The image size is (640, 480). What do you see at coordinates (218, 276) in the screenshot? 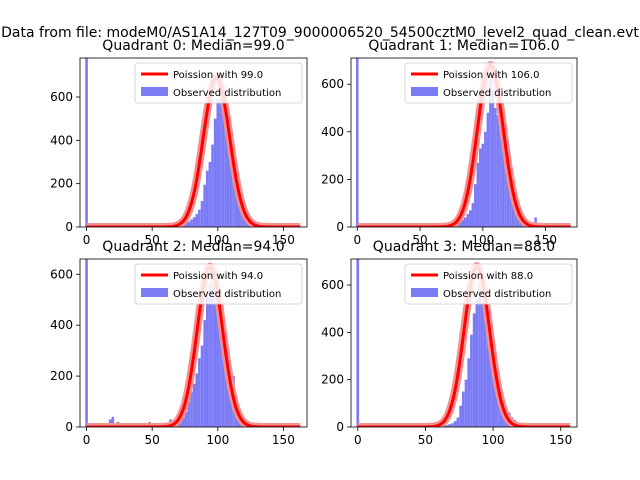
I see `legend-poisson-label: Poission with 94.0` at bounding box center [218, 276].